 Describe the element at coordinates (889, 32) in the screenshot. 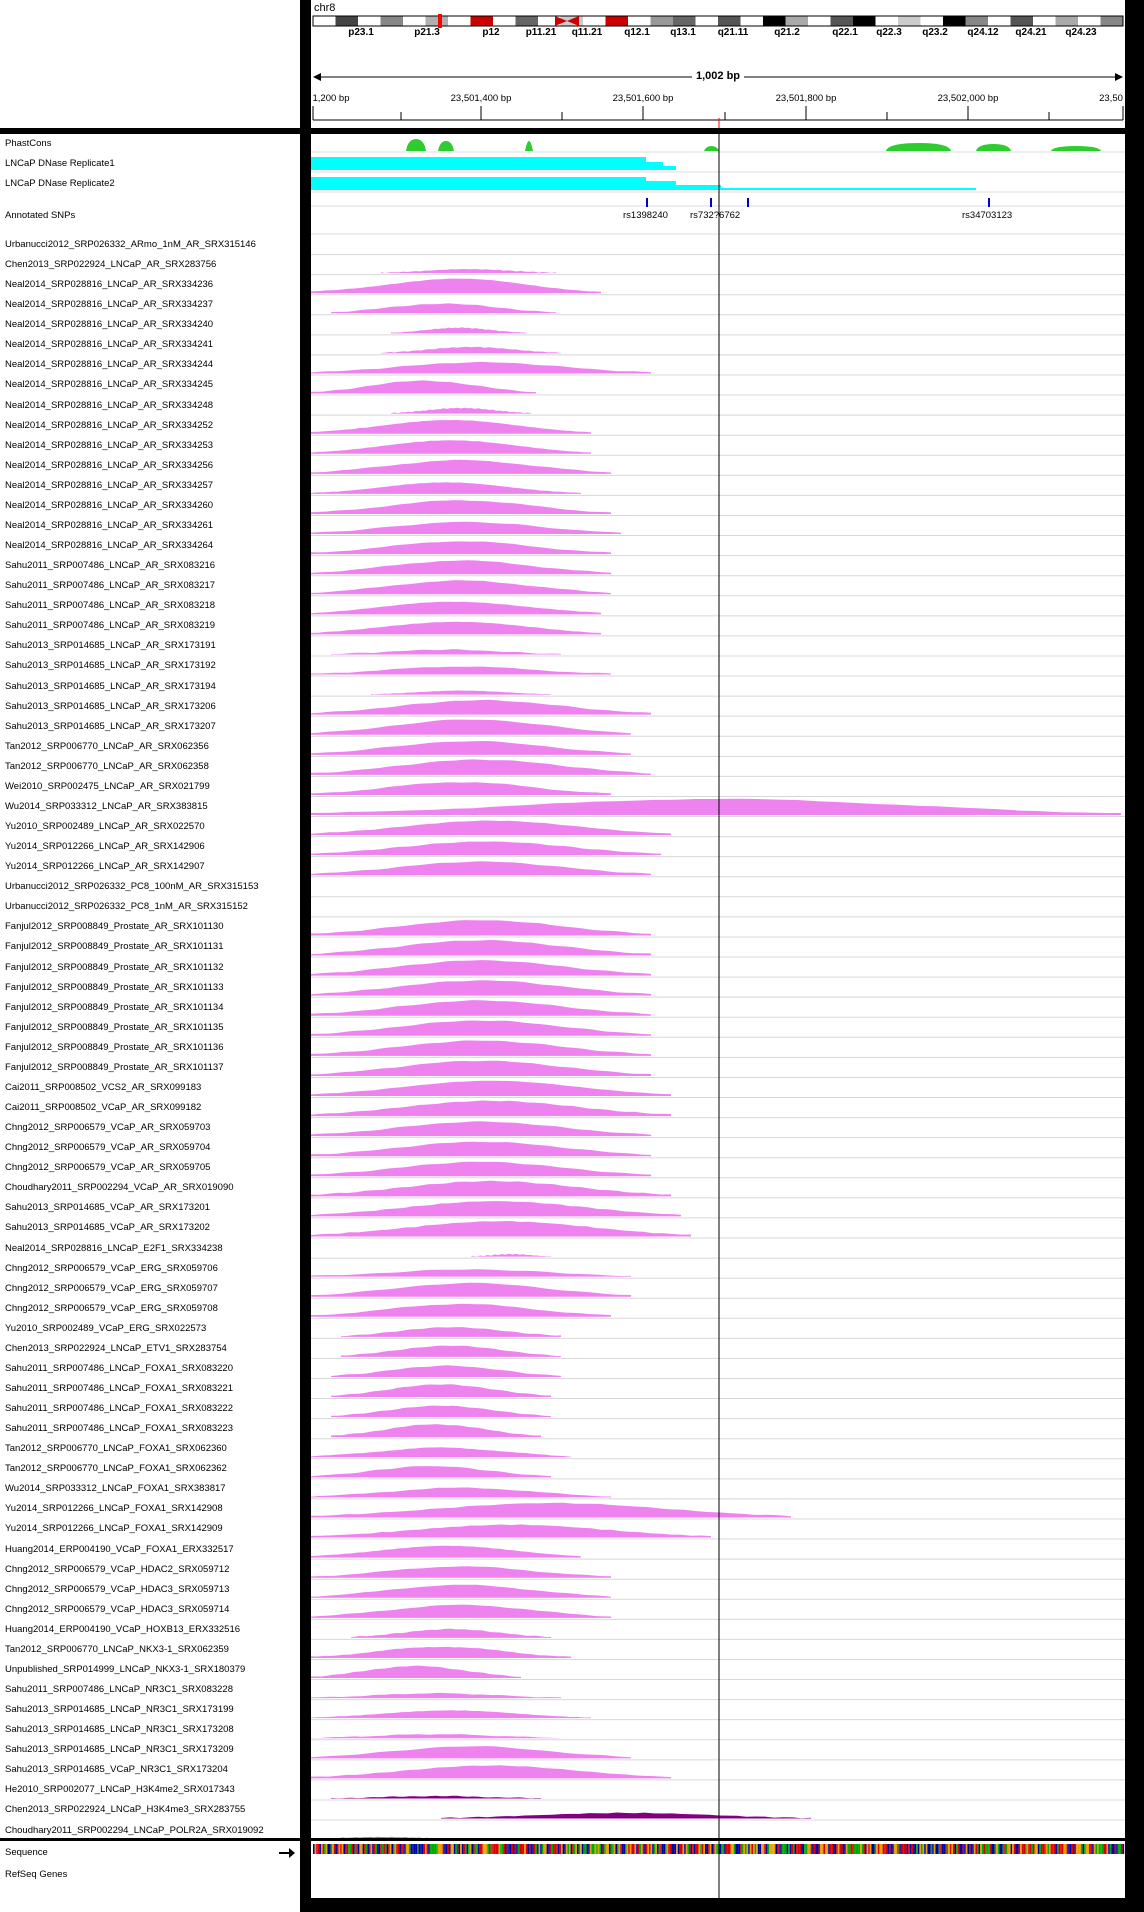

I see `cytoband-label: q22.3` at that location.